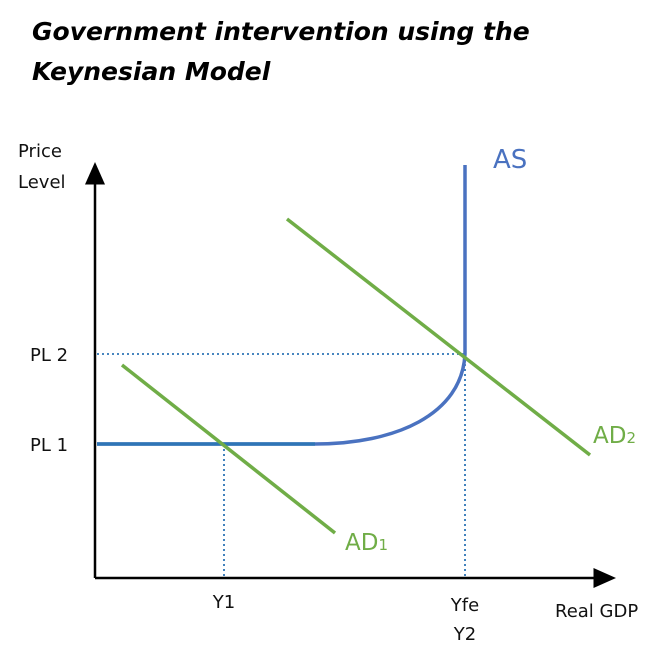  Describe the element at coordinates (361, 543) in the screenshot. I see `ad1-text: AD` at that location.